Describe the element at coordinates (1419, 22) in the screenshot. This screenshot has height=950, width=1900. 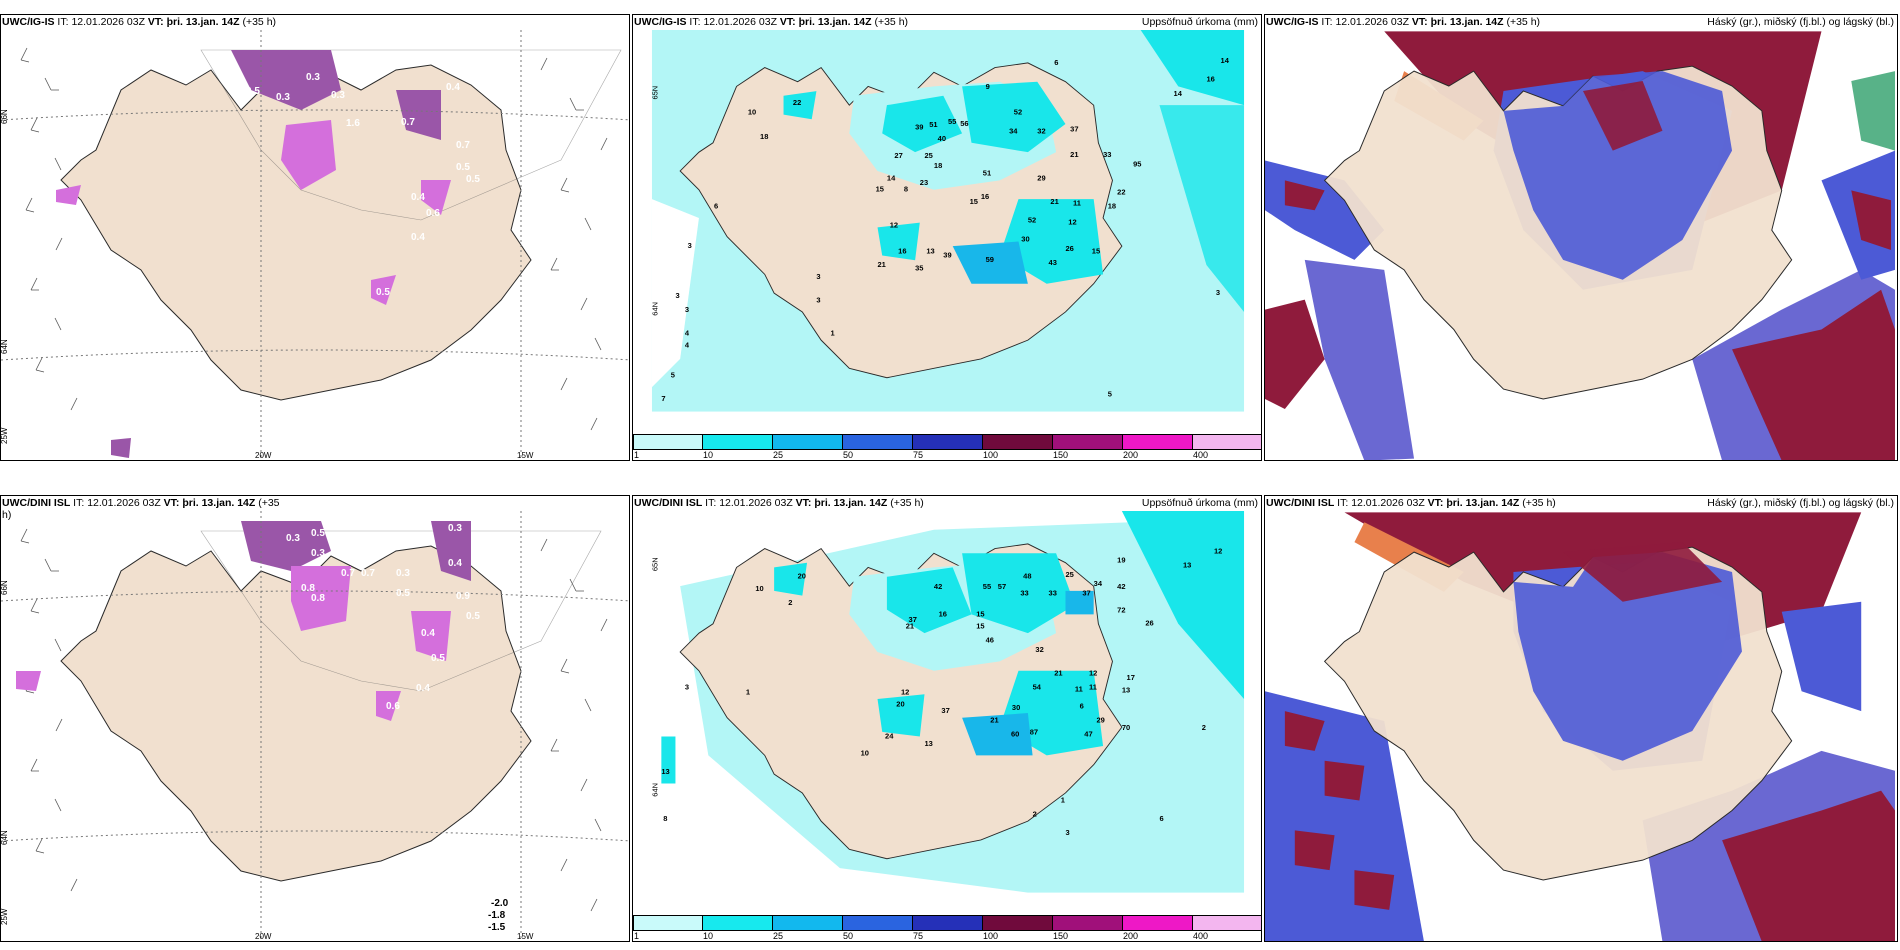
I see `vt-label: VT:` at that location.